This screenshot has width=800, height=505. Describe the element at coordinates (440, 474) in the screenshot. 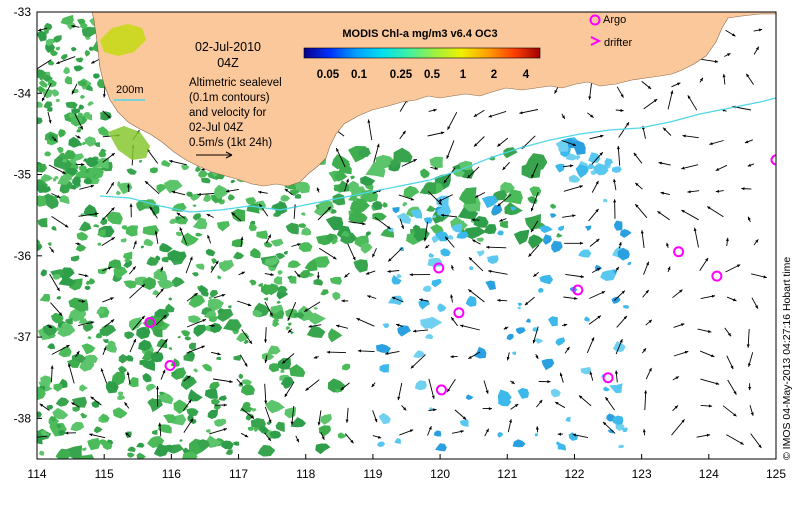

I see `x-tick-label: 120` at that location.